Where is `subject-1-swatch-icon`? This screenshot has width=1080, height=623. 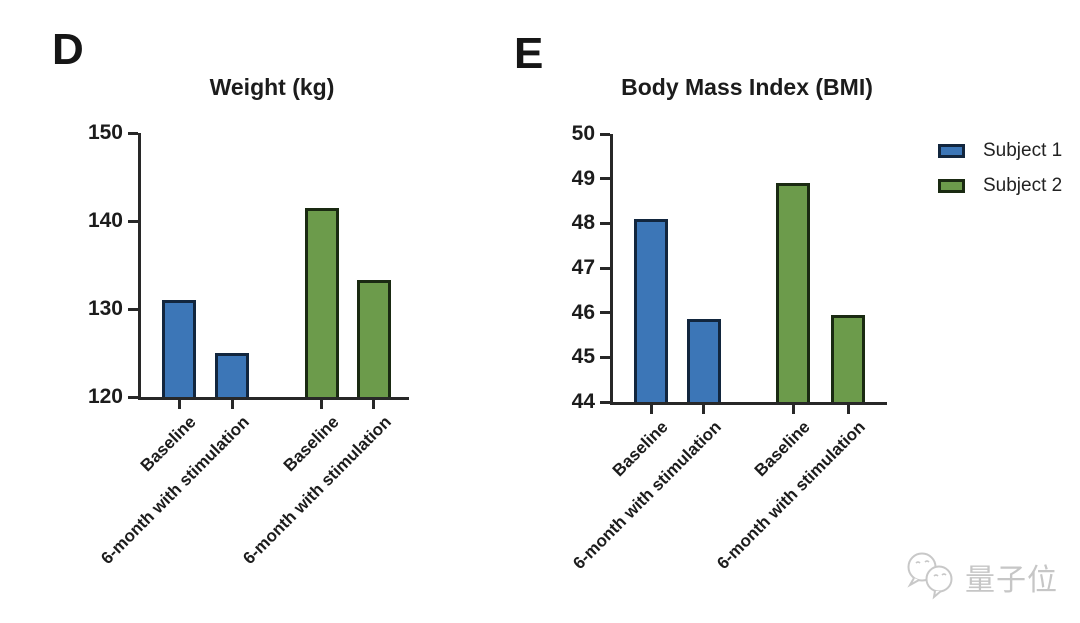 subject-1-swatch-icon is located at coordinates (951, 151).